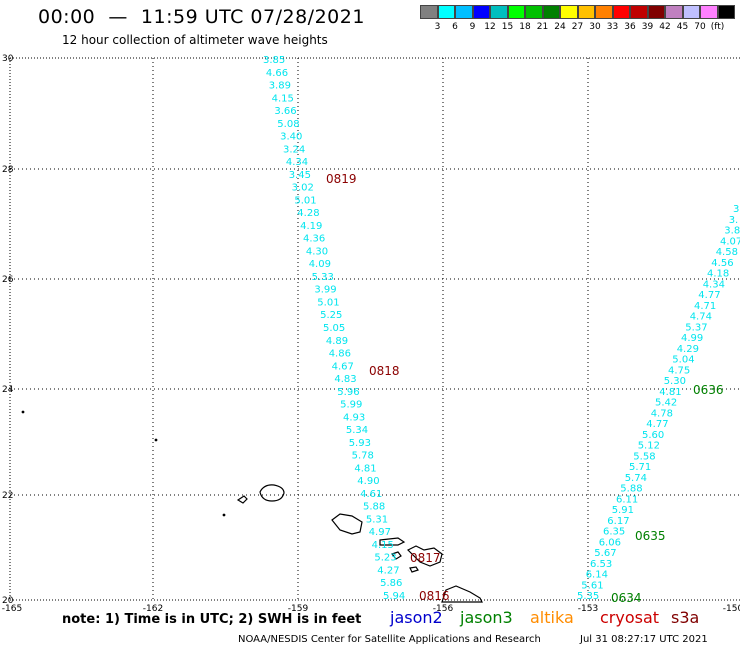  Describe the element at coordinates (153, 609) in the screenshot. I see `lon-label: -162` at that location.